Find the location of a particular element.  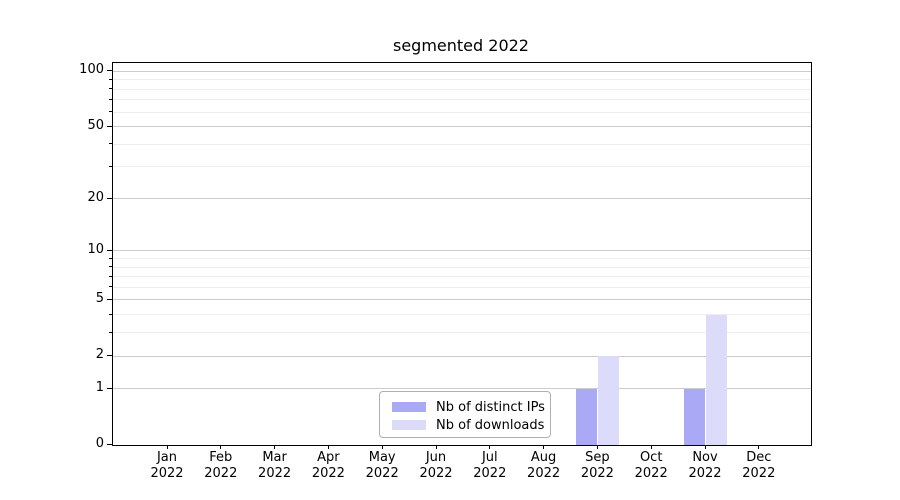

legend-item-downloads: Nb of downloads is located at coordinates (471, 425).